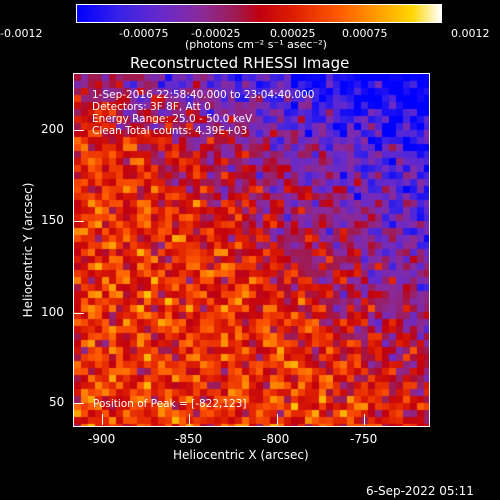 The height and width of the screenshot is (500, 500). What do you see at coordinates (240, 63) in the screenshot?
I see `plot-title: Reconstructed RHESSI Image` at bounding box center [240, 63].